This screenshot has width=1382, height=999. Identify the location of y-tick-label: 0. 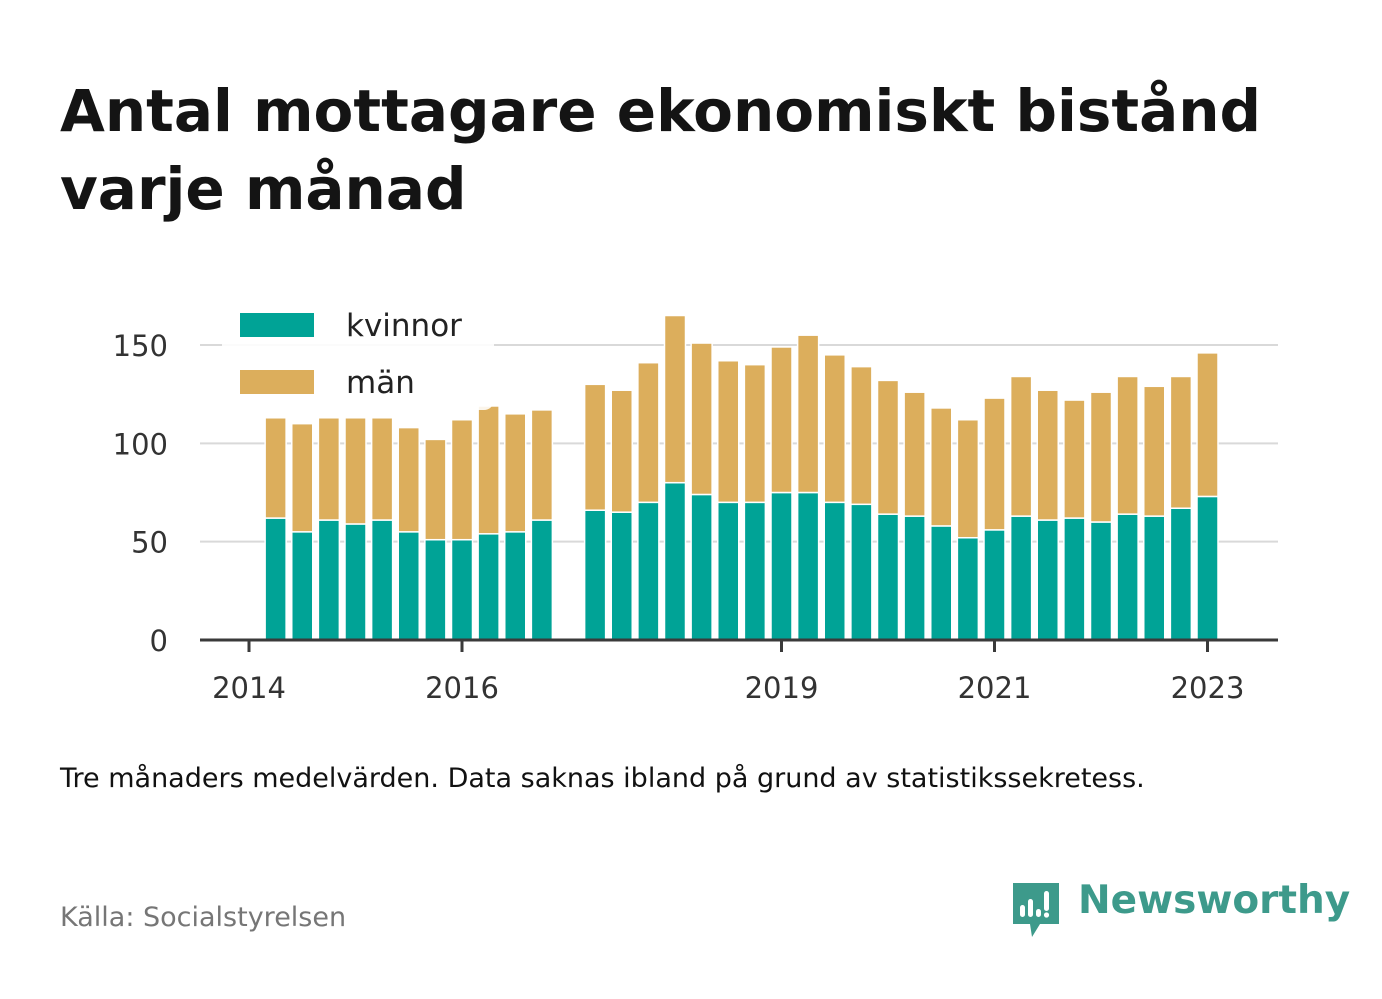
(159, 641).